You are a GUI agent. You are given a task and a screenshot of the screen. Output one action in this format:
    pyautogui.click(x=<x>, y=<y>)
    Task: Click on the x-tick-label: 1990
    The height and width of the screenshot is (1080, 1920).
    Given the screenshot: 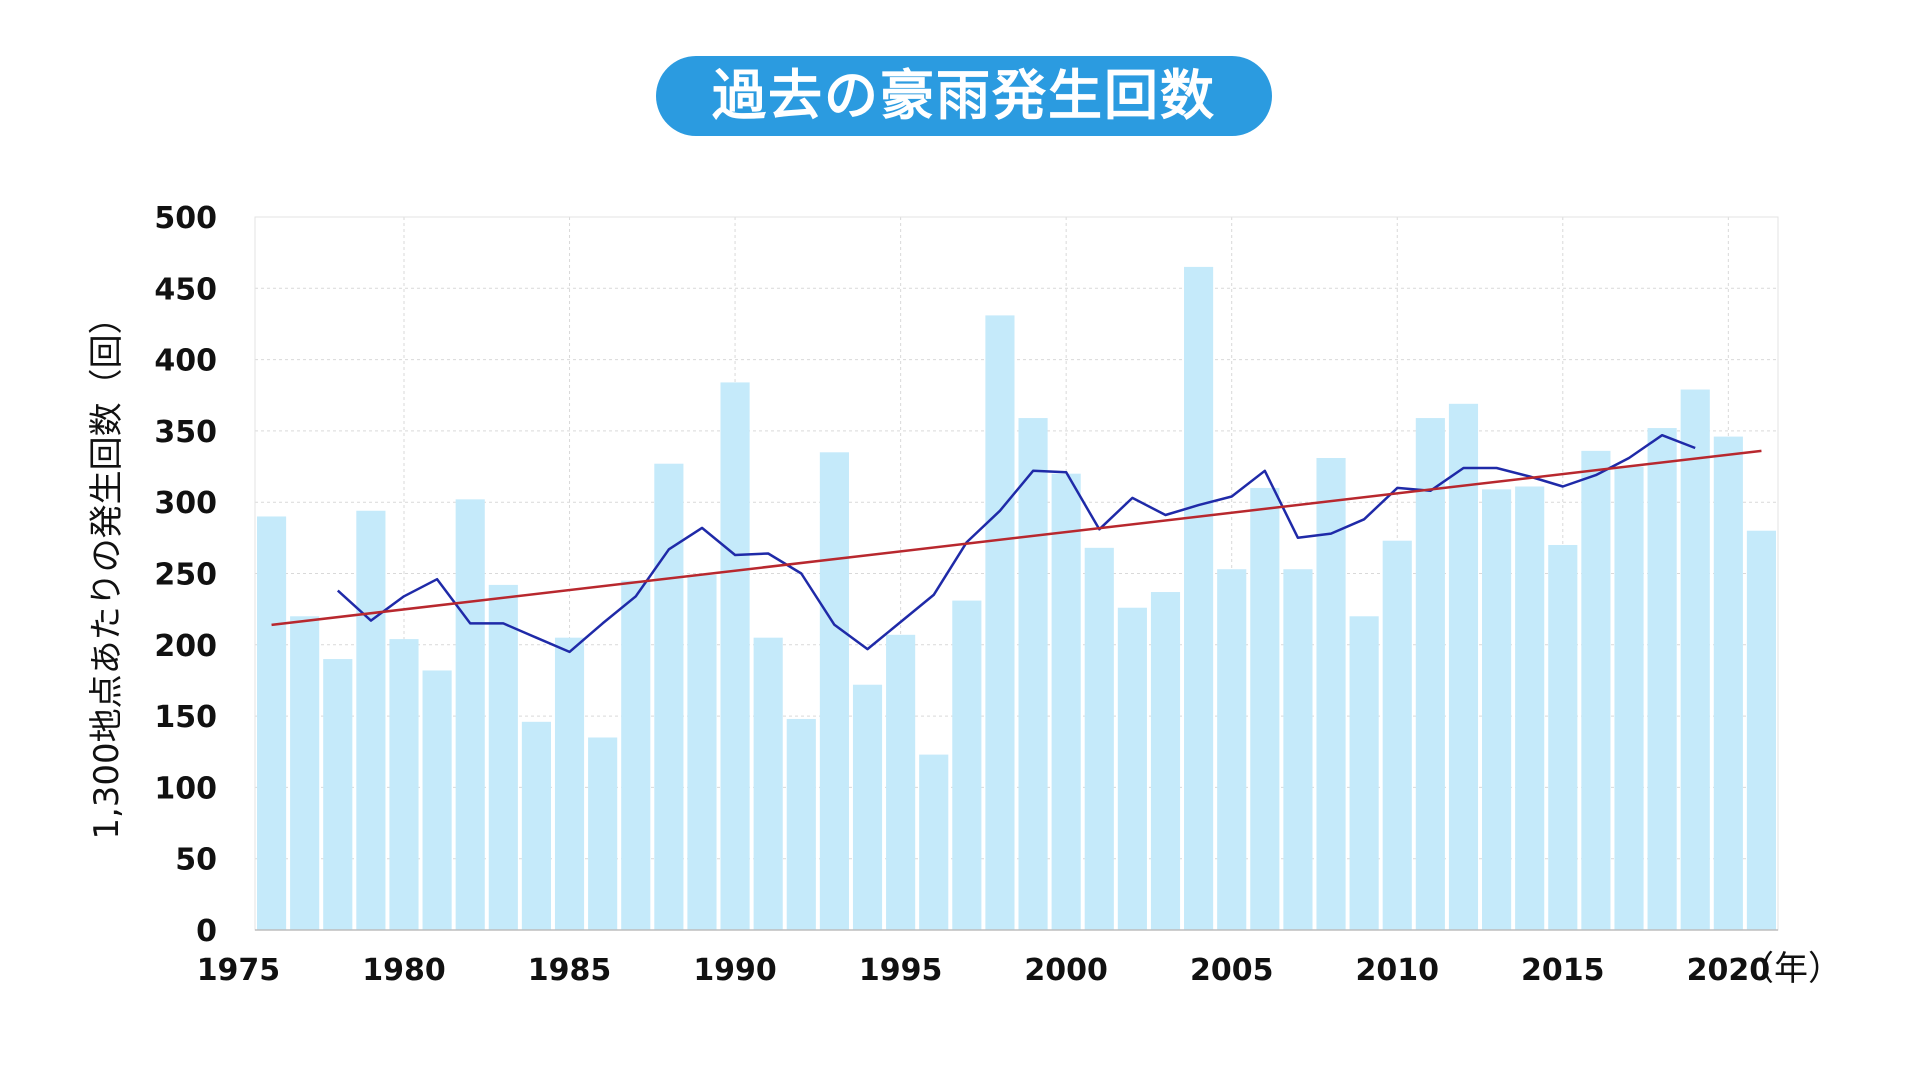 What is the action you would take?
    pyautogui.click(x=735, y=970)
    